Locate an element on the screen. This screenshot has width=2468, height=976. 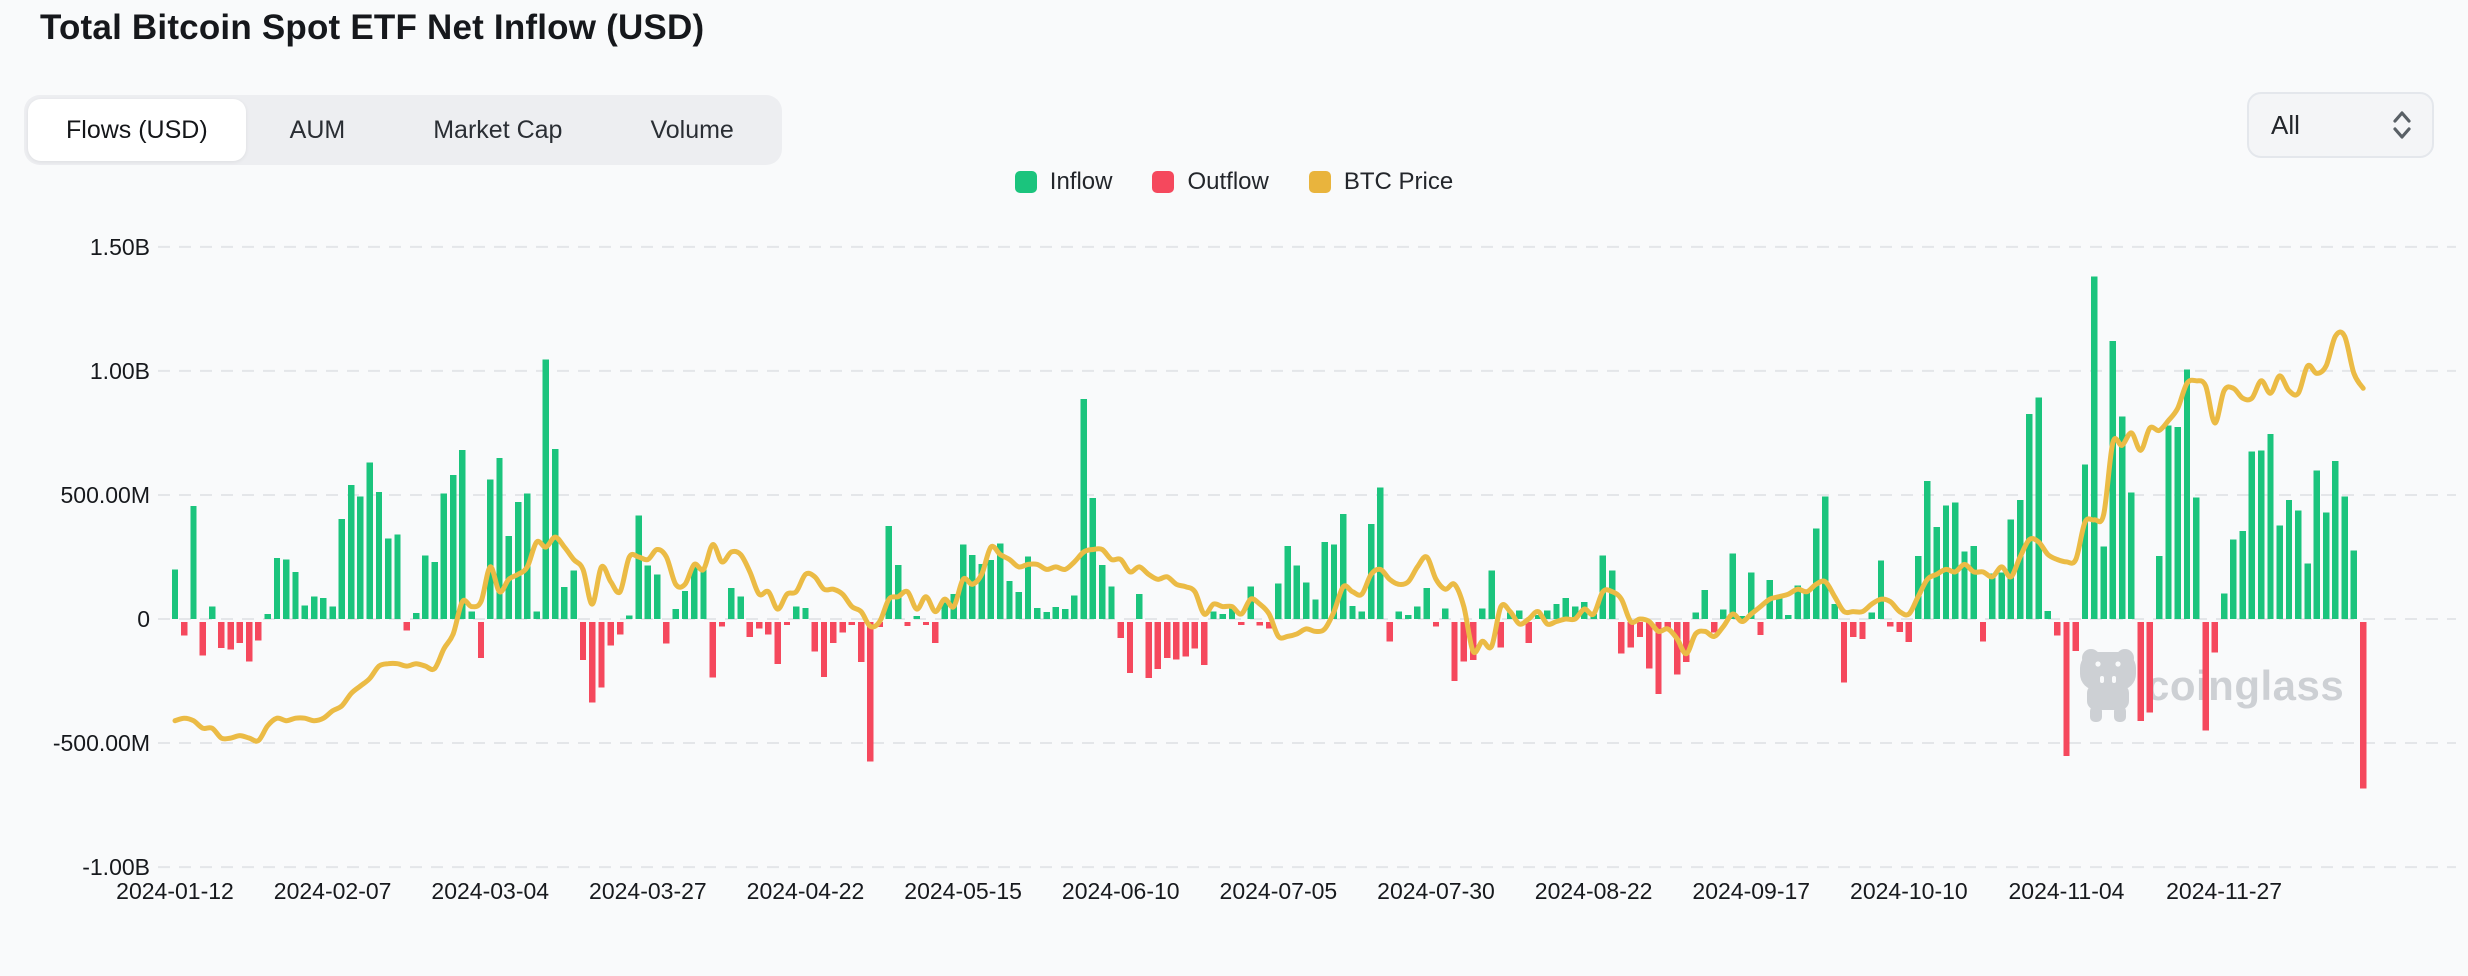
x-axis-label: 2024-07-30 is located at coordinates (1436, 891).